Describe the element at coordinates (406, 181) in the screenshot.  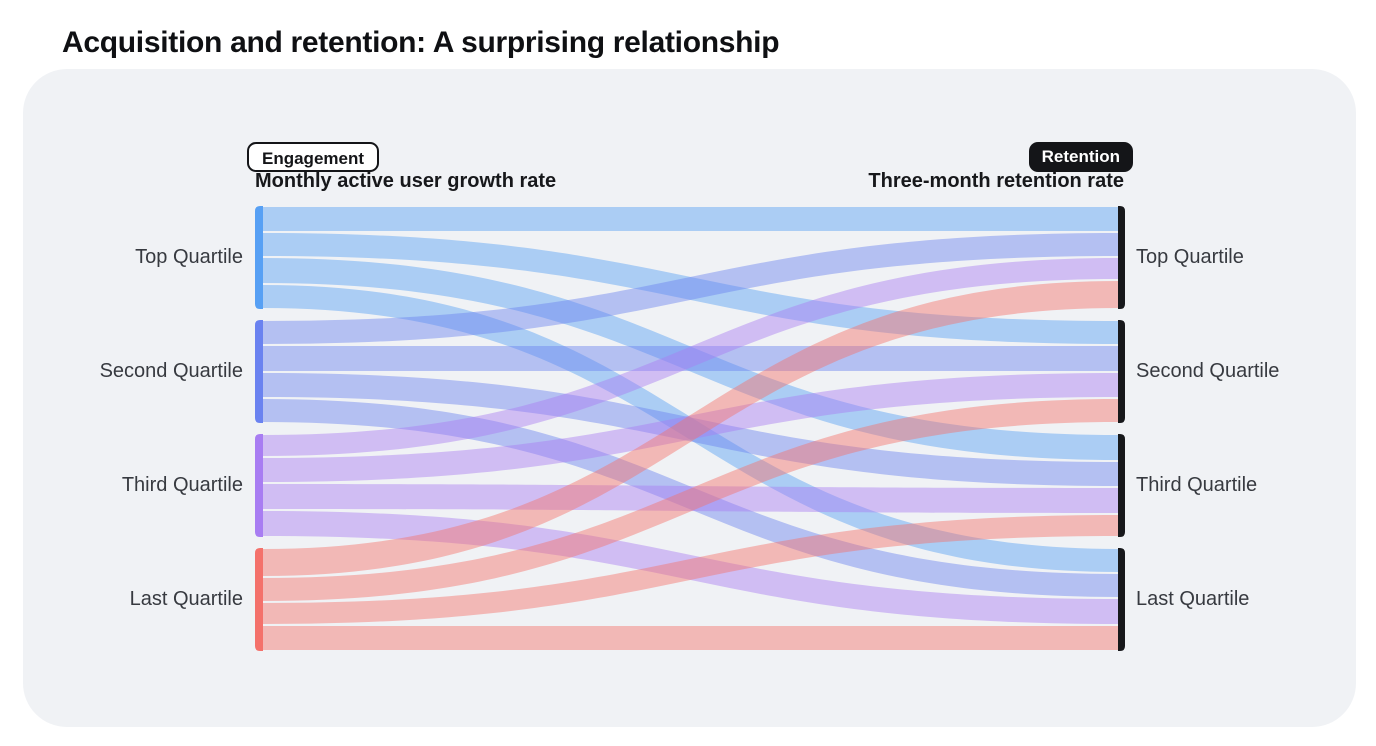
I see `left-axis-subtitle: Monthly active user growth rate` at that location.